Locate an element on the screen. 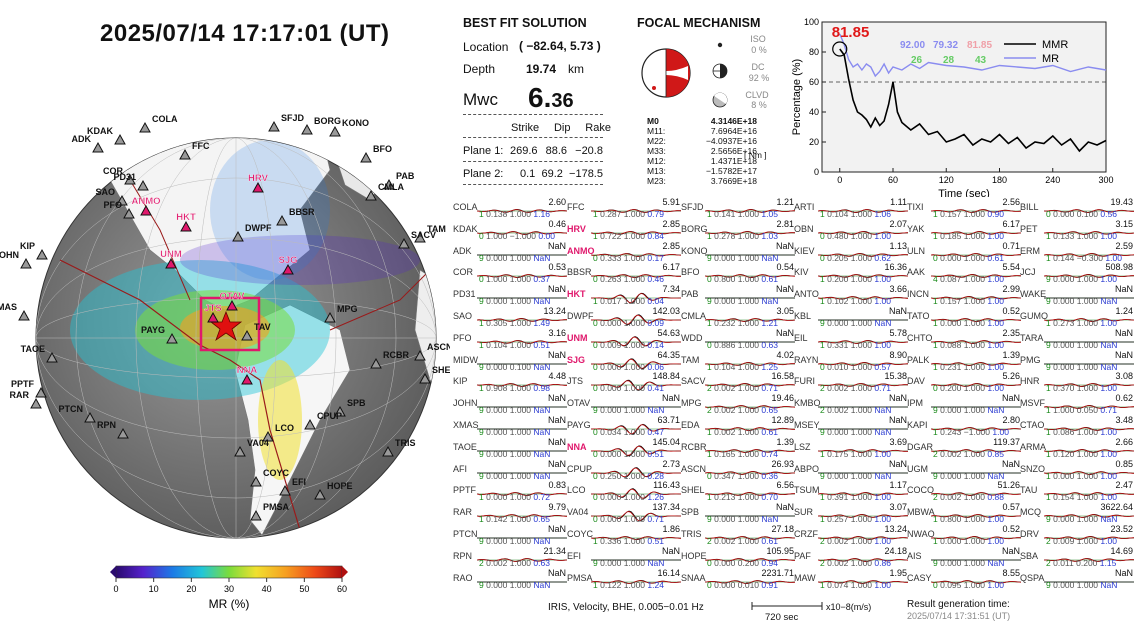 This screenshot has height=626, width=1136. station-row-pd31: PD31 NaN 9 0.000 1.000 NaN is located at coordinates (509, 296).